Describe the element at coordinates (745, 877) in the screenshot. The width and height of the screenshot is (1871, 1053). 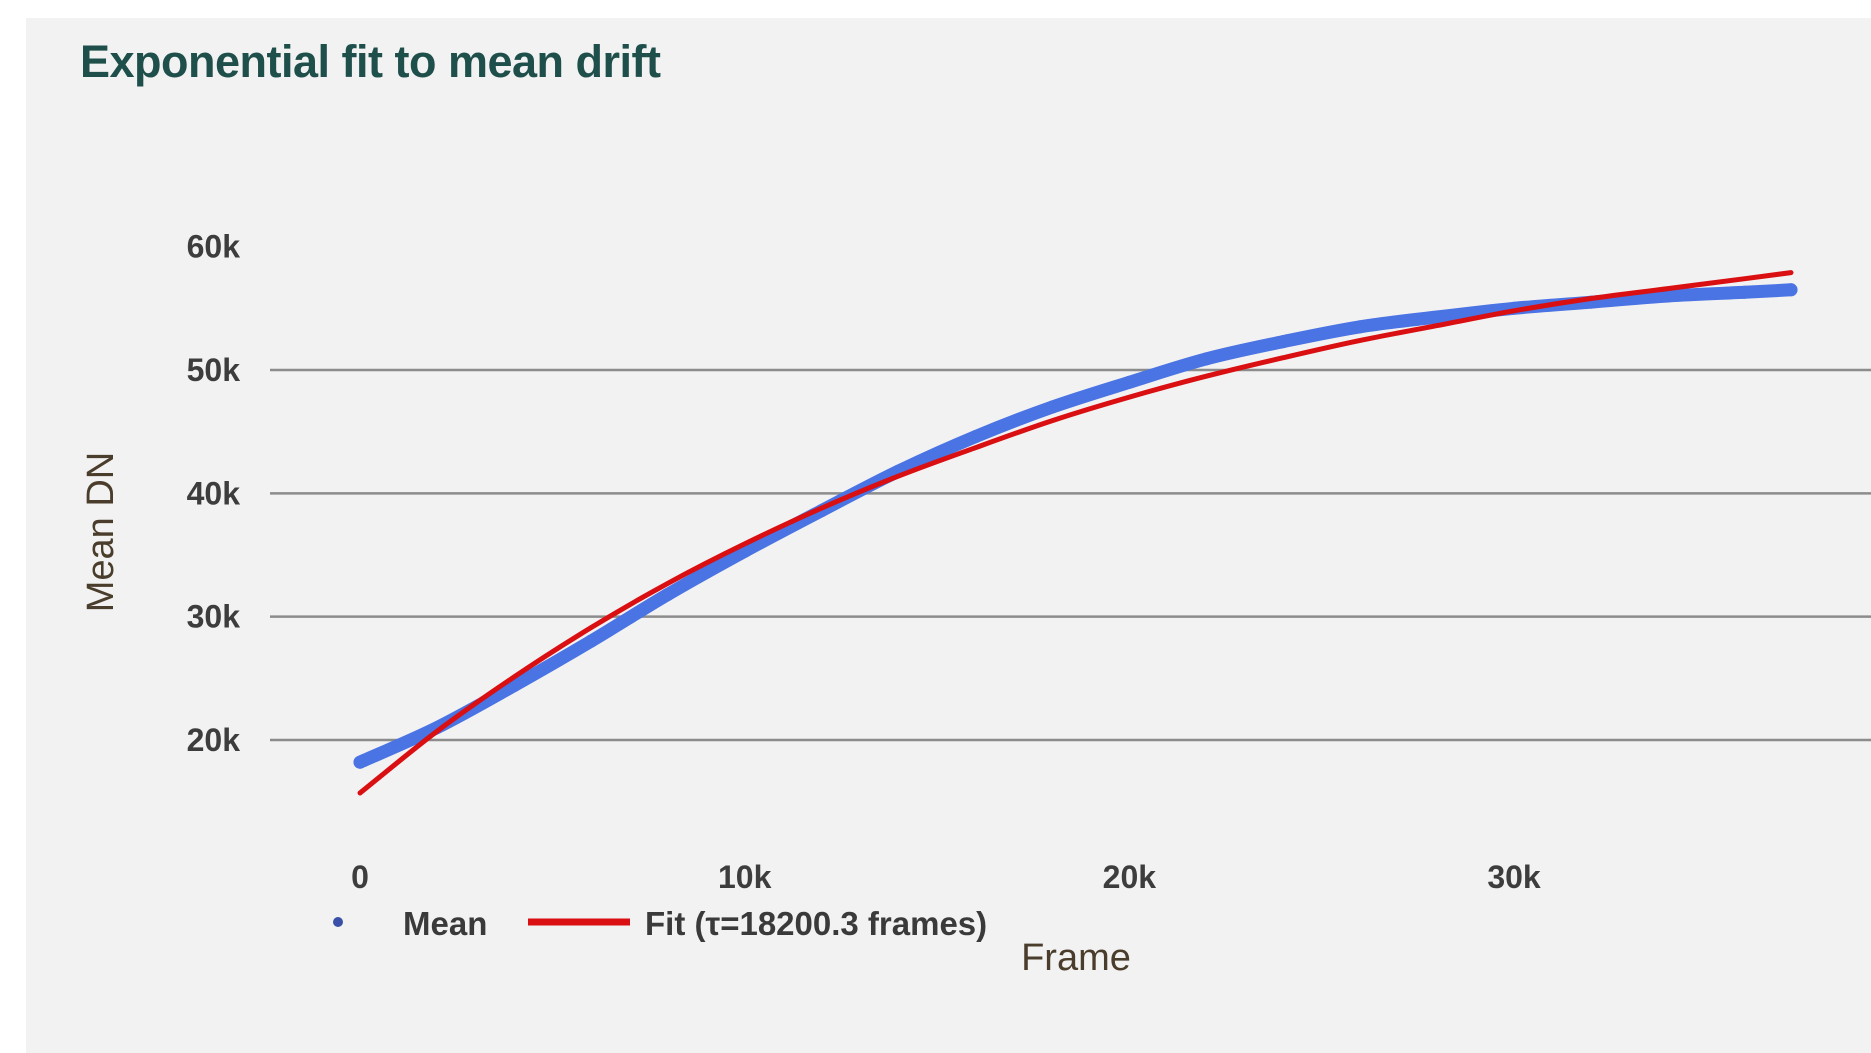
I see `x-tick-10k: 10k` at that location.